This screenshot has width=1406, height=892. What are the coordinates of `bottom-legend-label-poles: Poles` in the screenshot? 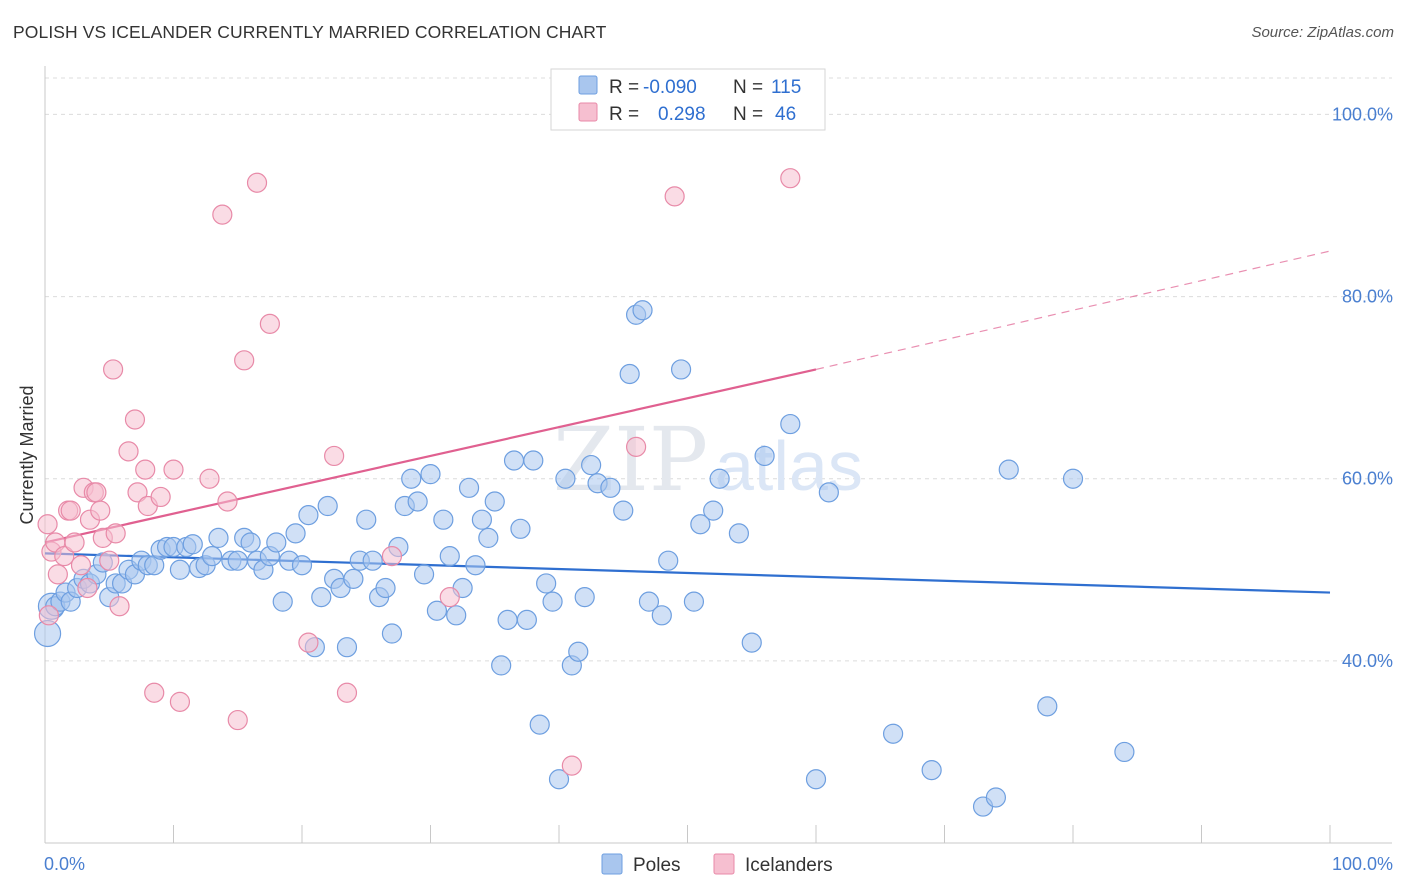 It's located at (657, 865).